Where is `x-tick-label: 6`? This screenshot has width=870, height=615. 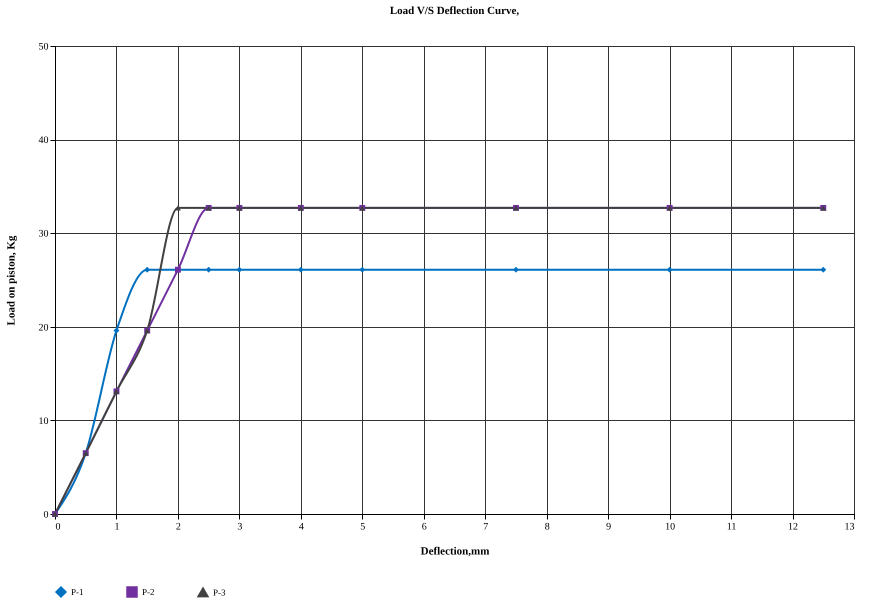
x-tick-label: 6 is located at coordinates (424, 527).